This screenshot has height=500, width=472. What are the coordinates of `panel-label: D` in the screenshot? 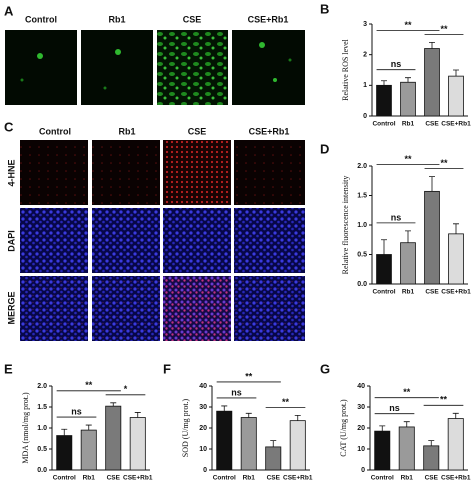 It's located at (324, 148).